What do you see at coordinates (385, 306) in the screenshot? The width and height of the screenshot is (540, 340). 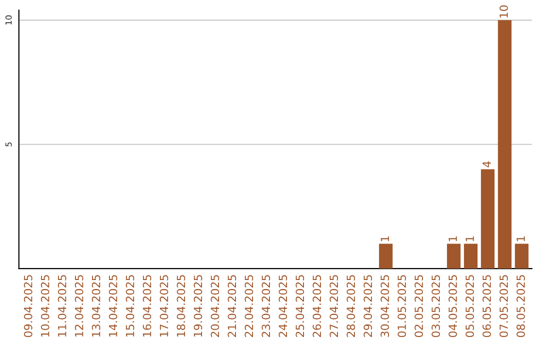 I see `x-tick-label: 30.04.2025` at bounding box center [385, 306].